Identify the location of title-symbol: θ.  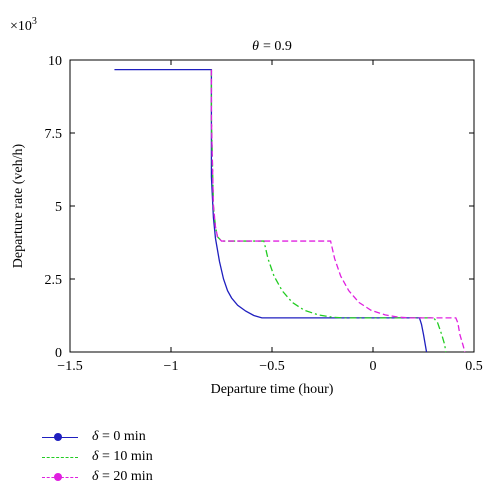
(255, 46).